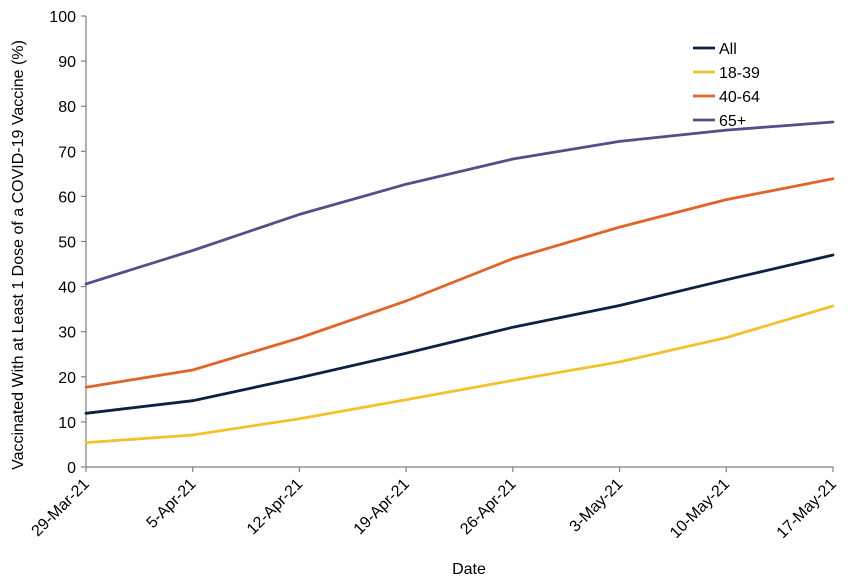 The height and width of the screenshot is (580, 850). What do you see at coordinates (61, 508) in the screenshot?
I see `x-tick-label: 29-Mar-21` at bounding box center [61, 508].